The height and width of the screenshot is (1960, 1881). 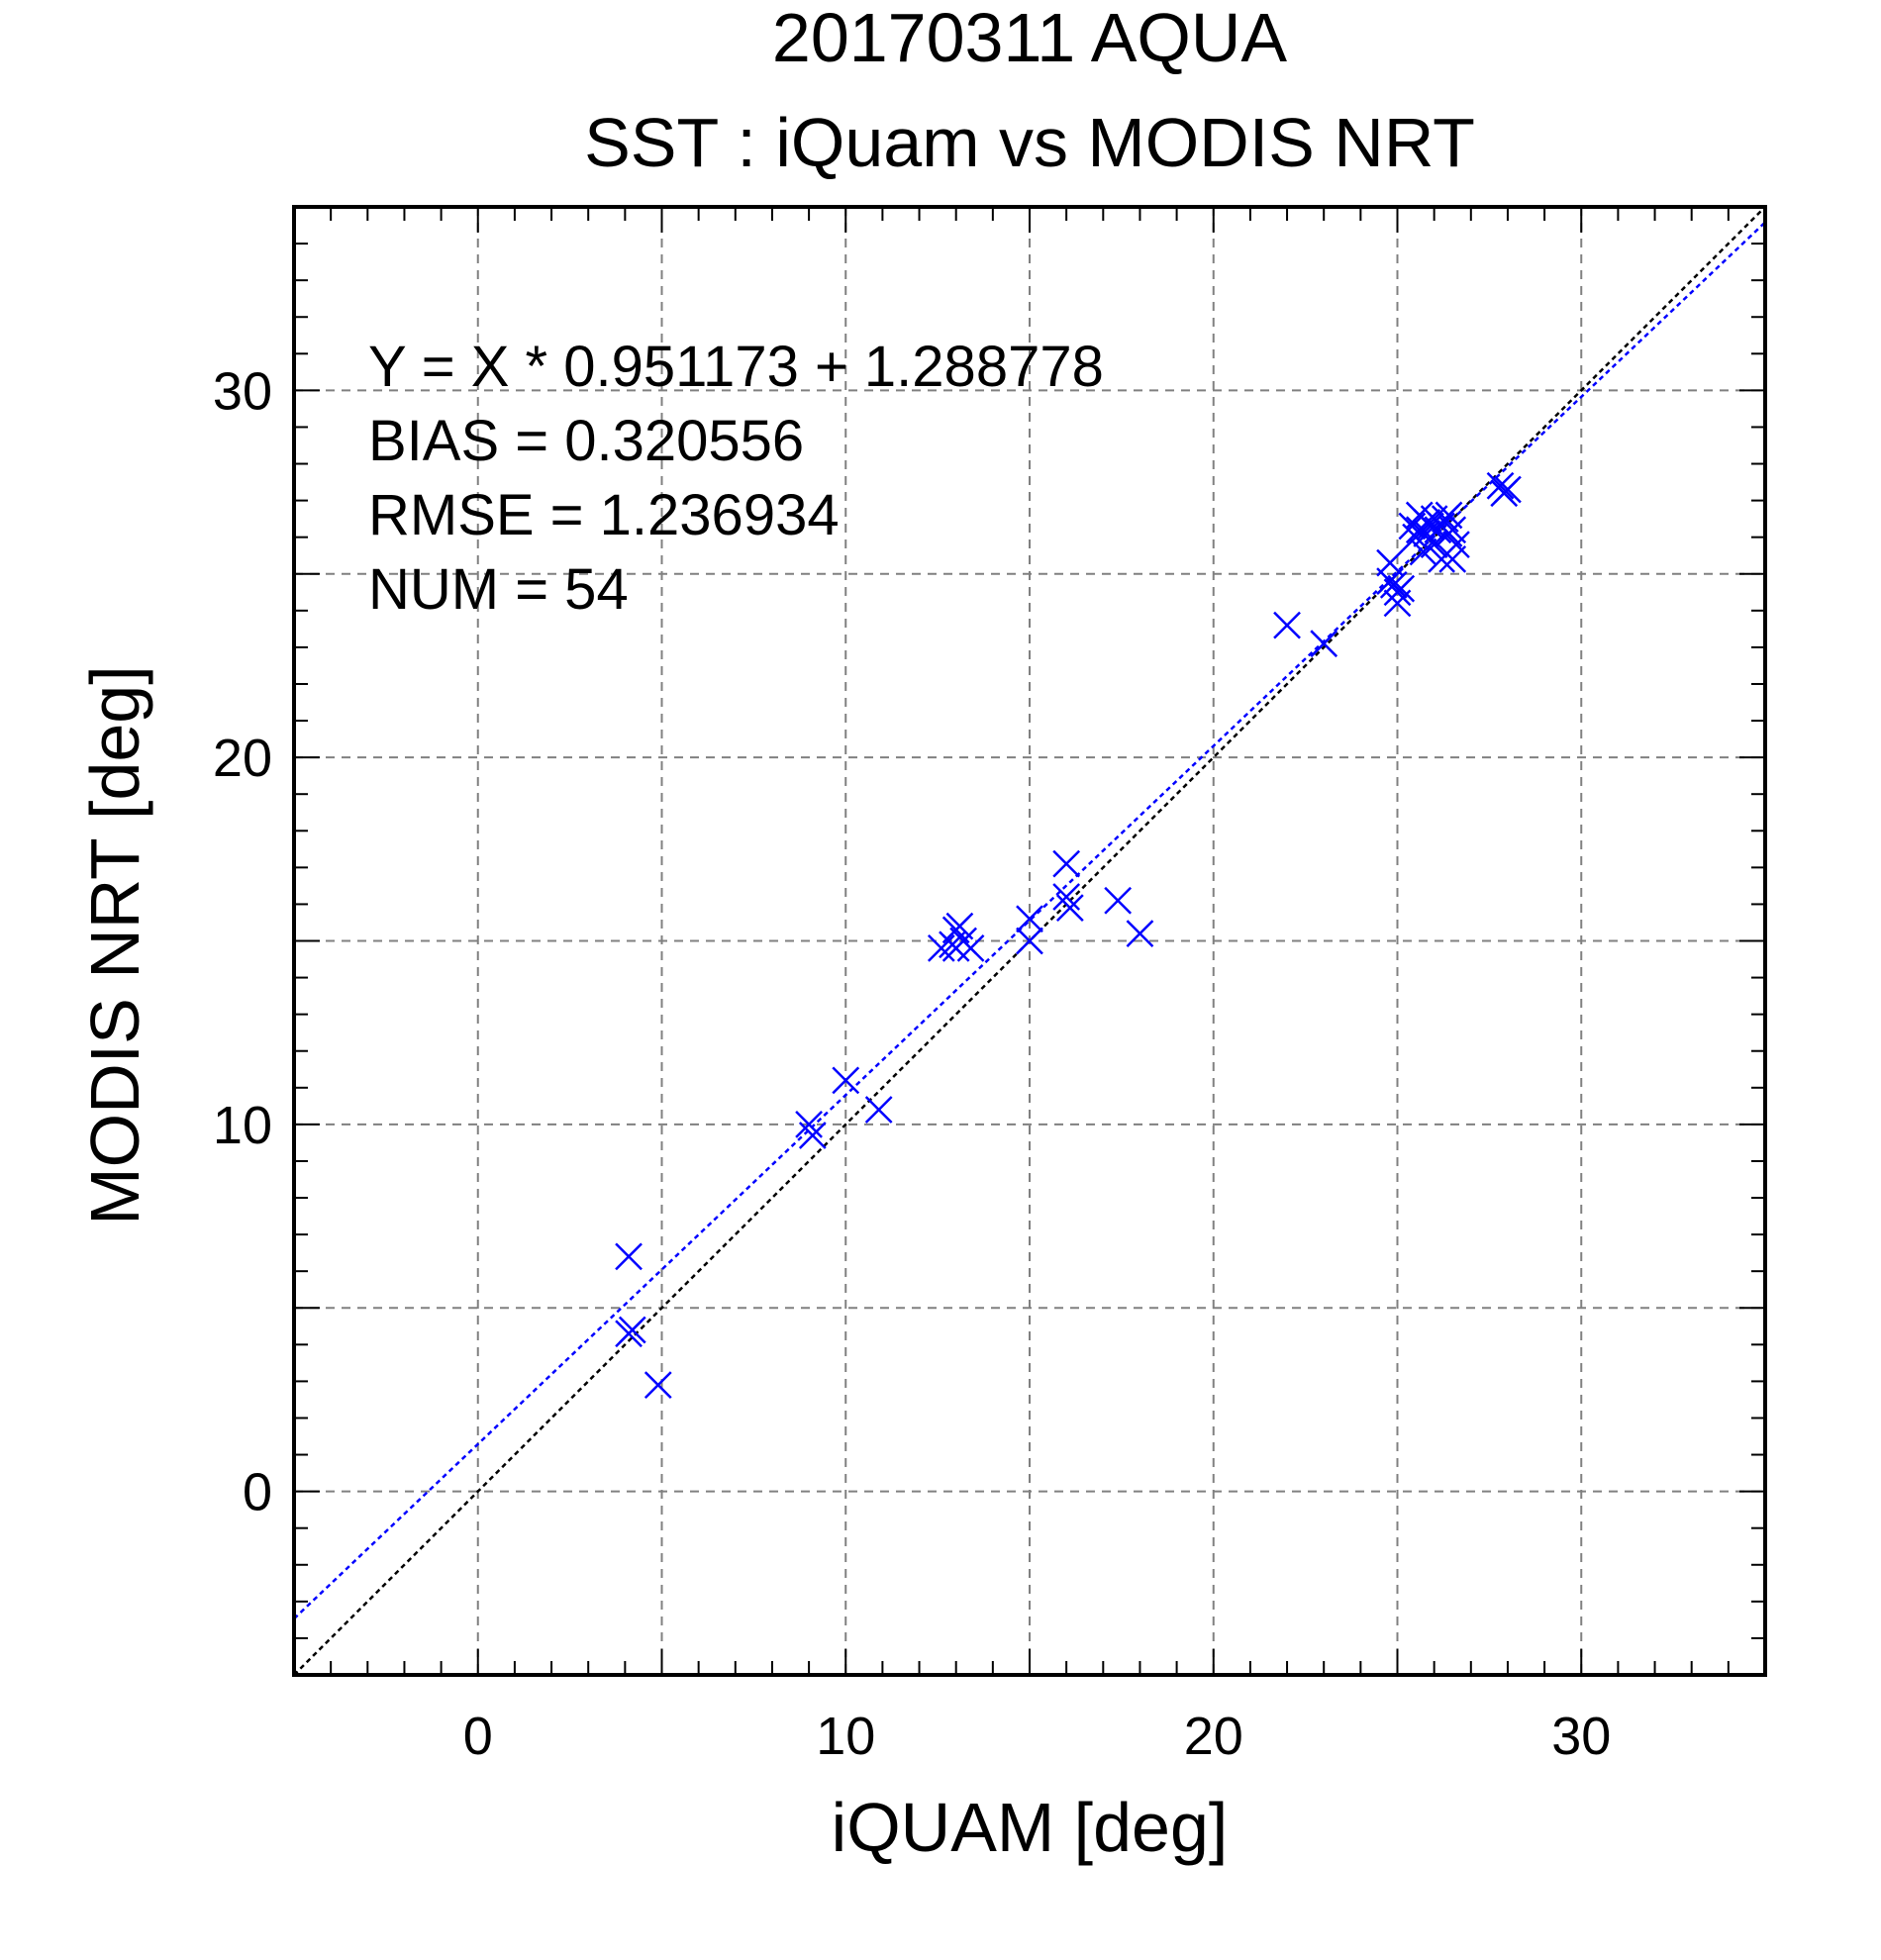 What do you see at coordinates (114, 945) in the screenshot?
I see `y-axis-label: MODIS NRT [deg]` at bounding box center [114, 945].